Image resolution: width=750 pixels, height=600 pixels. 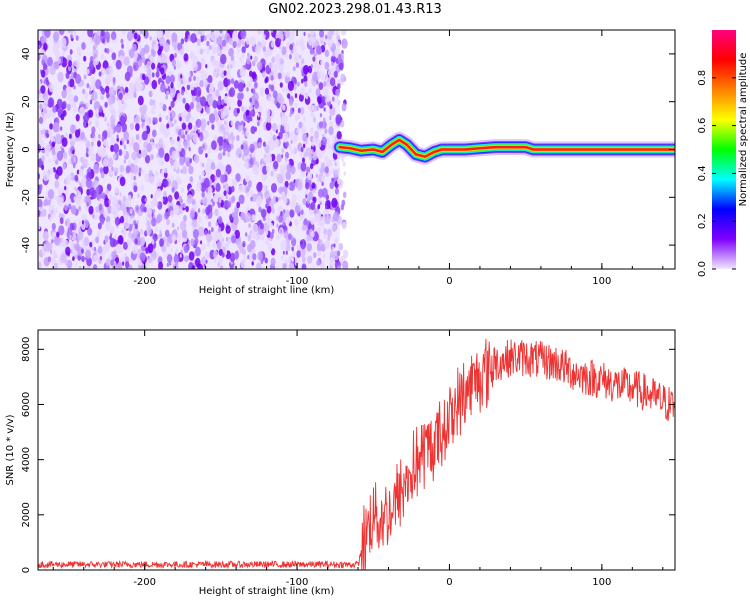 I want to click on y-tick-label: -40, so click(x=26, y=245).